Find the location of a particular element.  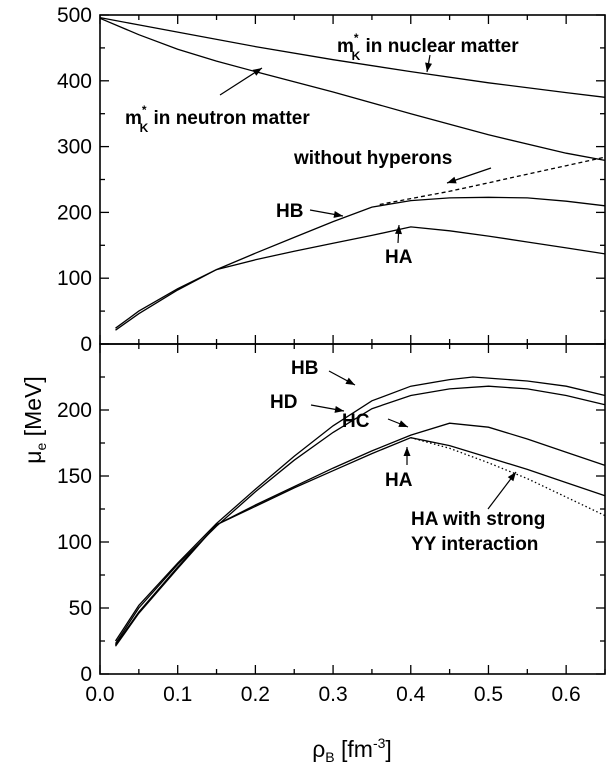

y-tick-label: 400 is located at coordinates (74, 81).